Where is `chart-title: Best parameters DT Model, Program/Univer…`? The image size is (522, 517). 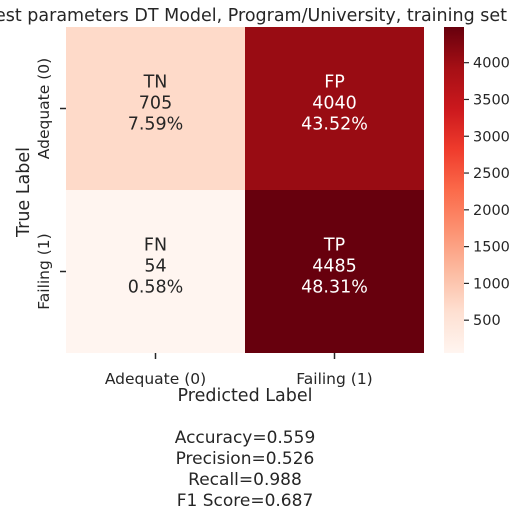
chart-title: Best parameters DT Model, Program/Univer… is located at coordinates (253, 16).